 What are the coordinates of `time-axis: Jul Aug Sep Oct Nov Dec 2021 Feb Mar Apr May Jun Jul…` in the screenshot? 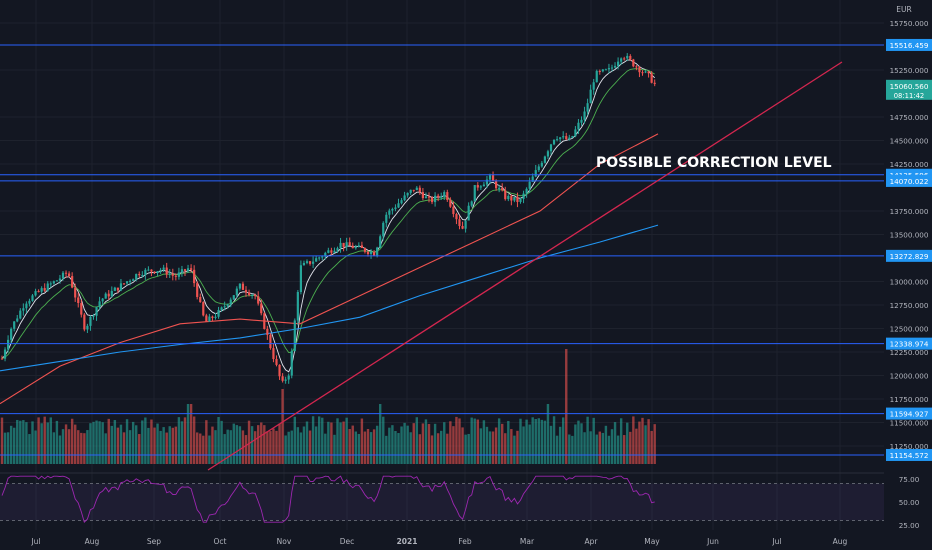 It's located at (466, 540).